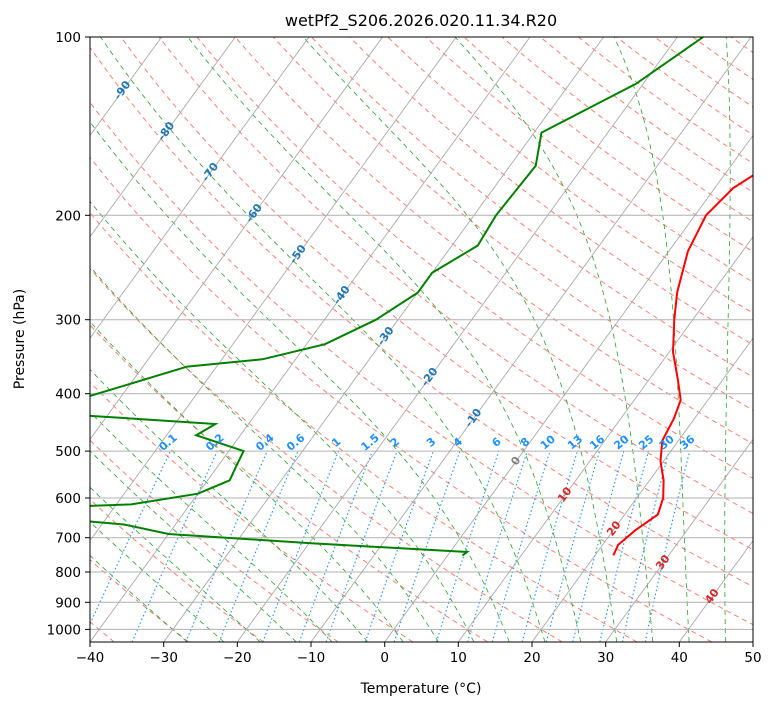 This screenshot has width=775, height=708. What do you see at coordinates (68, 395) in the screenshot?
I see `y-tick-label: 400` at bounding box center [68, 395].